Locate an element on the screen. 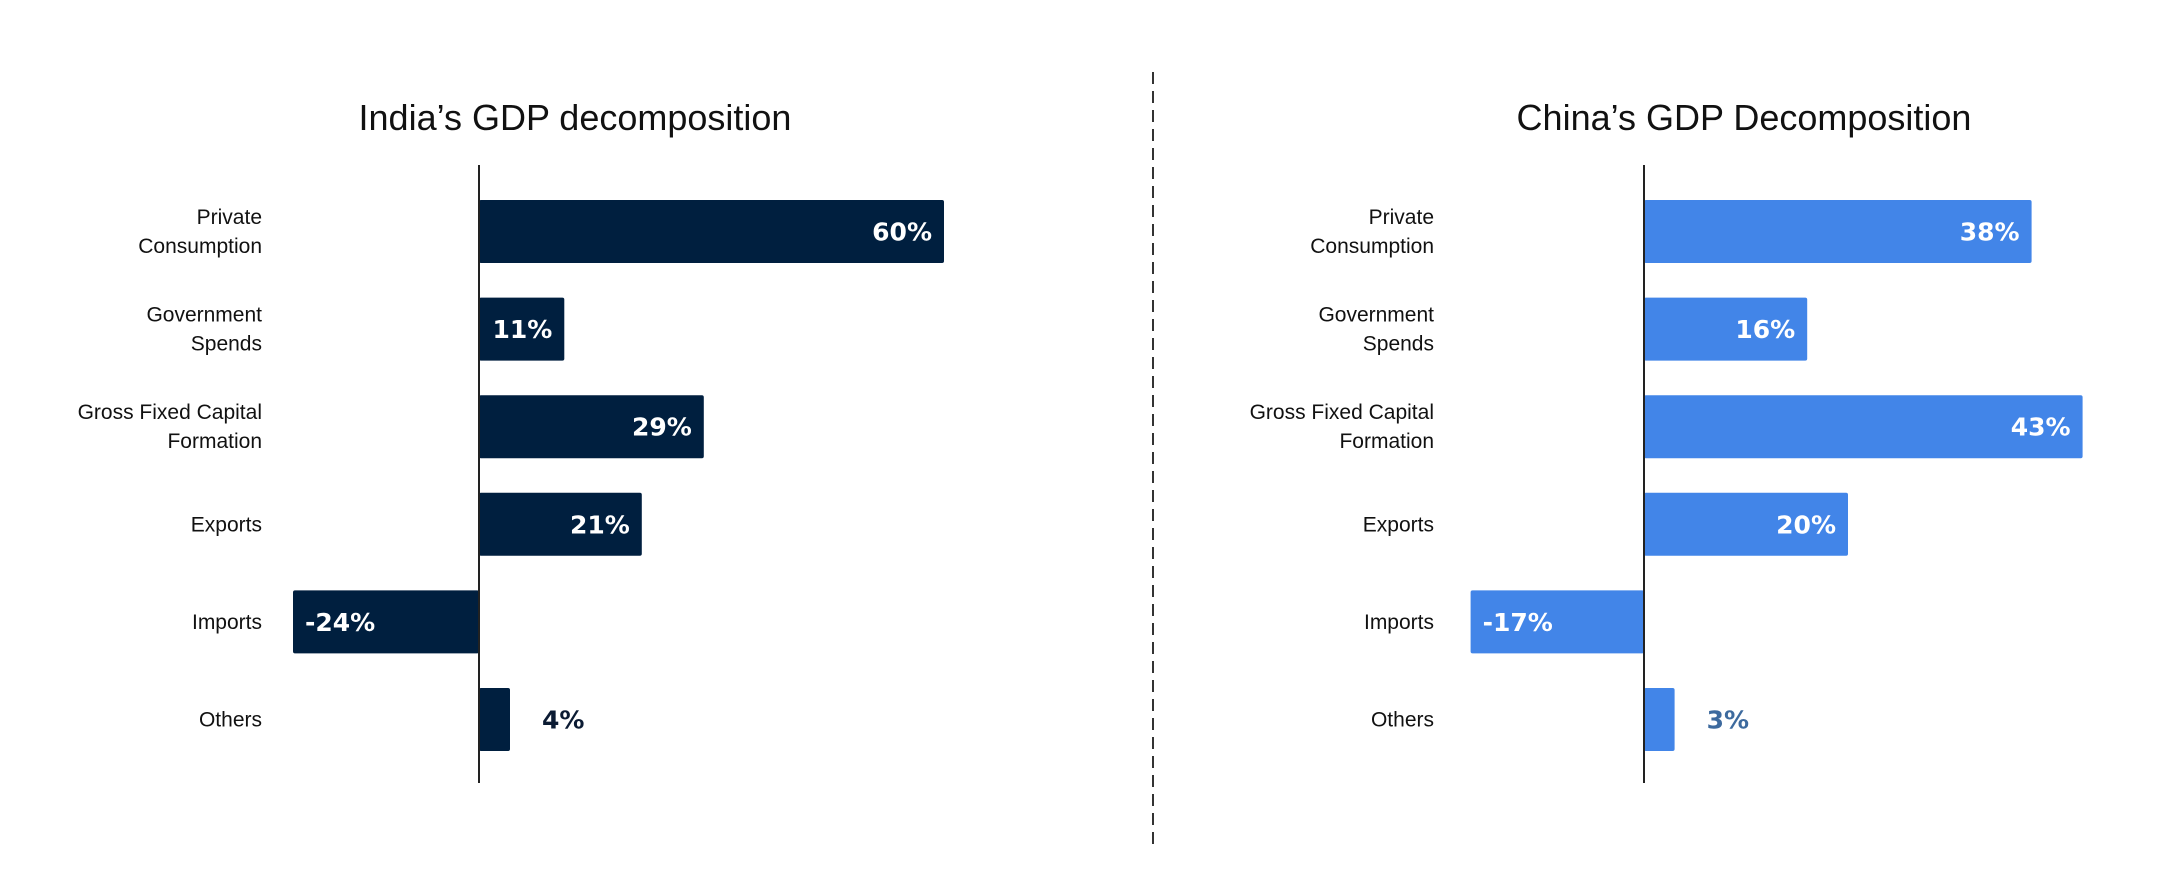 Image resolution: width=2160 pixels, height=896 pixels. india-chart-title: India’s GDP decomposition is located at coordinates (575, 117).